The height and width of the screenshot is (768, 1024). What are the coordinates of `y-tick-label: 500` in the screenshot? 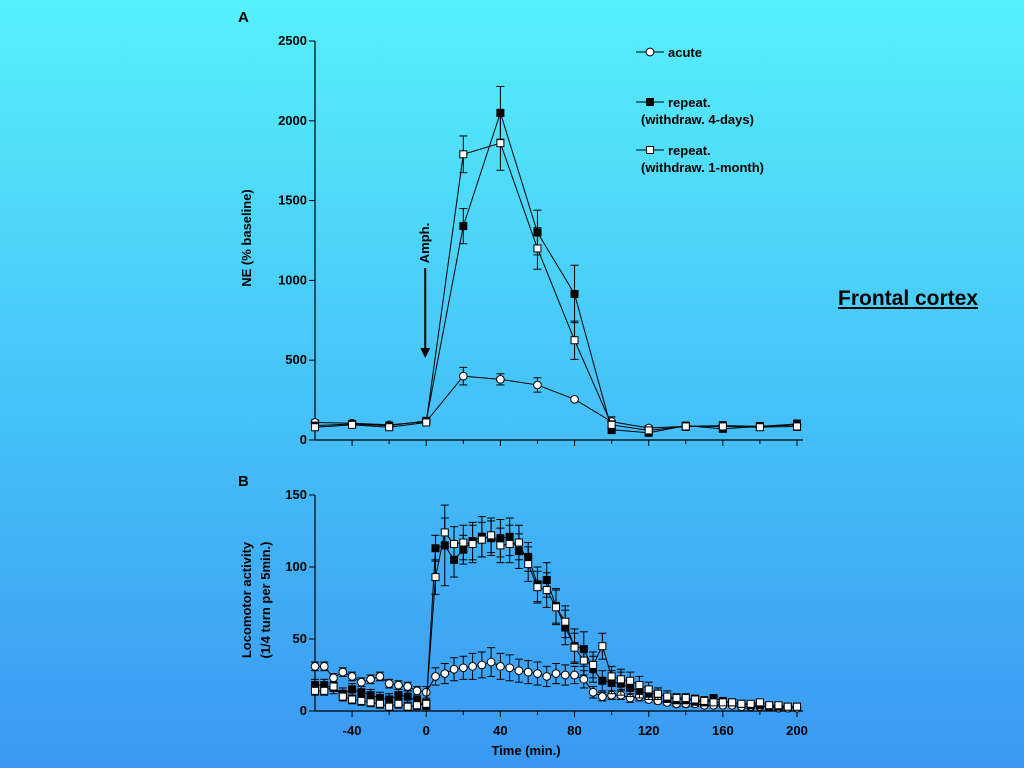 It's located at (296, 359).